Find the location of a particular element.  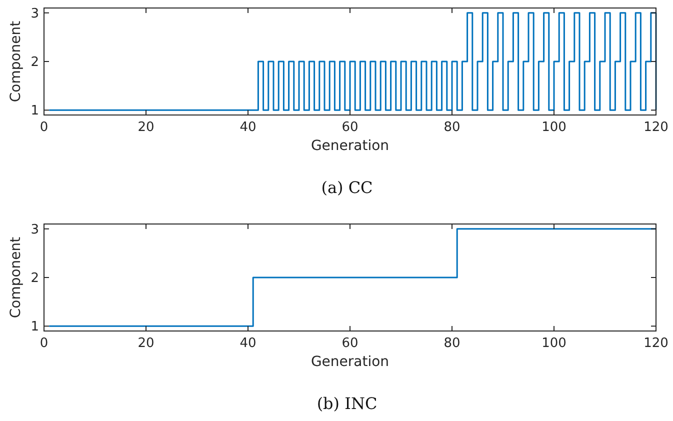

text: (b) INC is located at coordinates (347, 403).